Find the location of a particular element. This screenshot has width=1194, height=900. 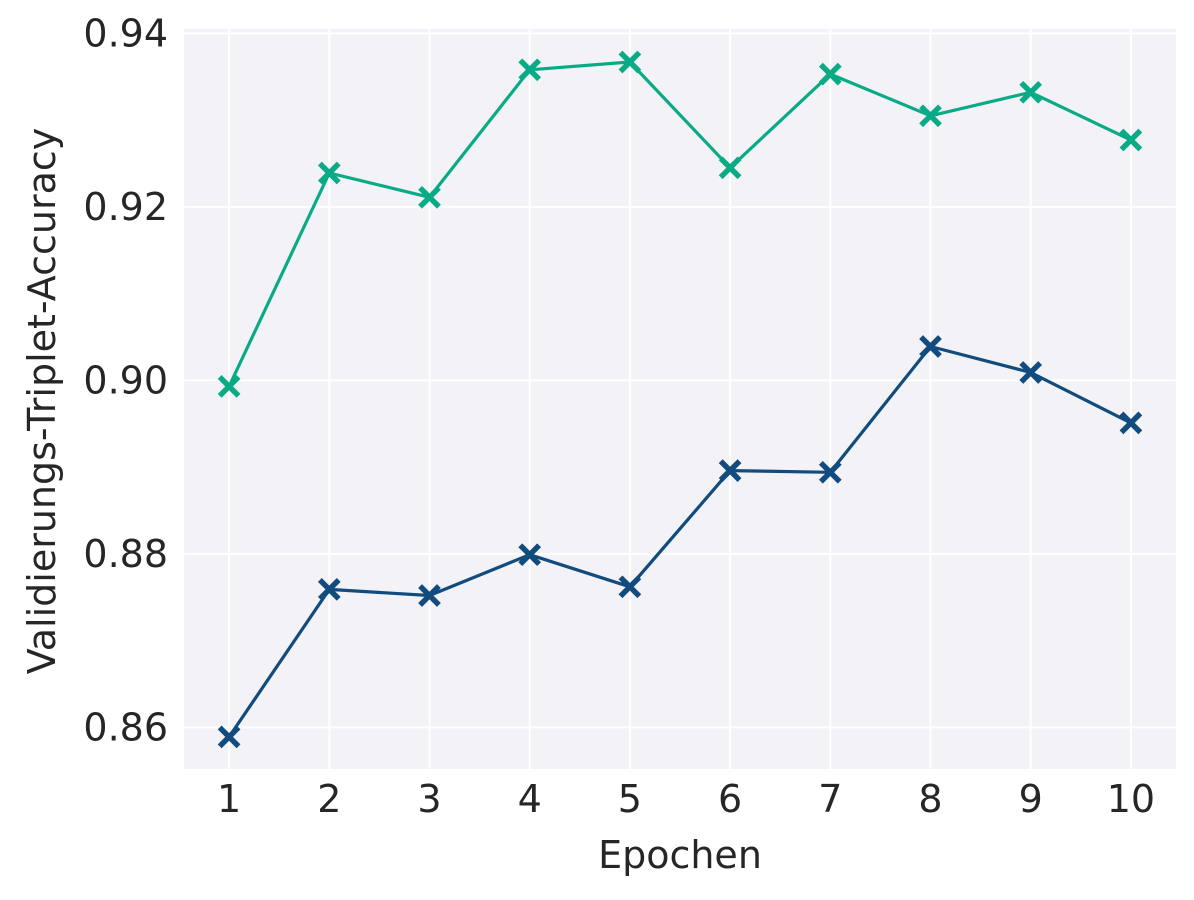

x-tick-label: 4 is located at coordinates (530, 799).